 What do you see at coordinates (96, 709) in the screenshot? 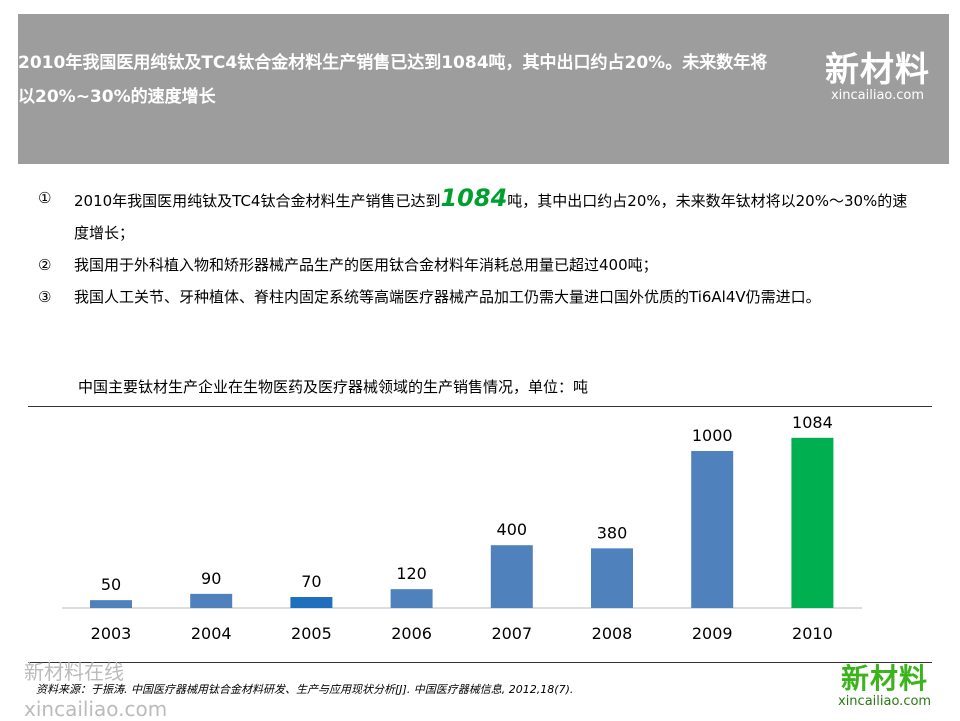
I see `watermark-en: xincailiao.com` at bounding box center [96, 709].